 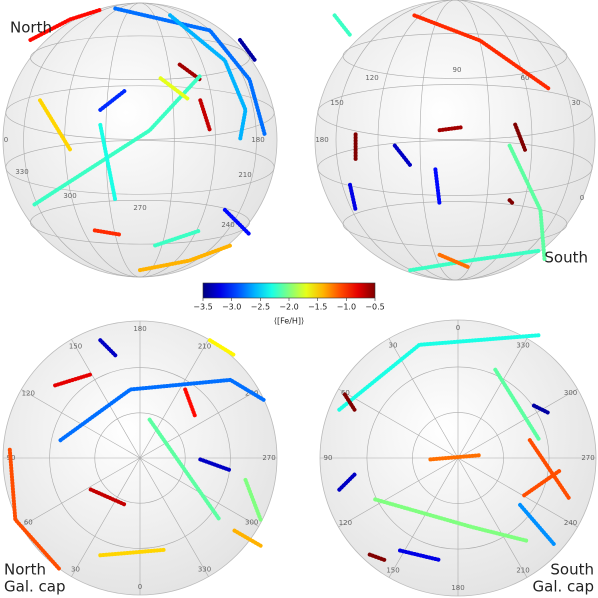 I want to click on panel-title: South, so click(x=566, y=258).